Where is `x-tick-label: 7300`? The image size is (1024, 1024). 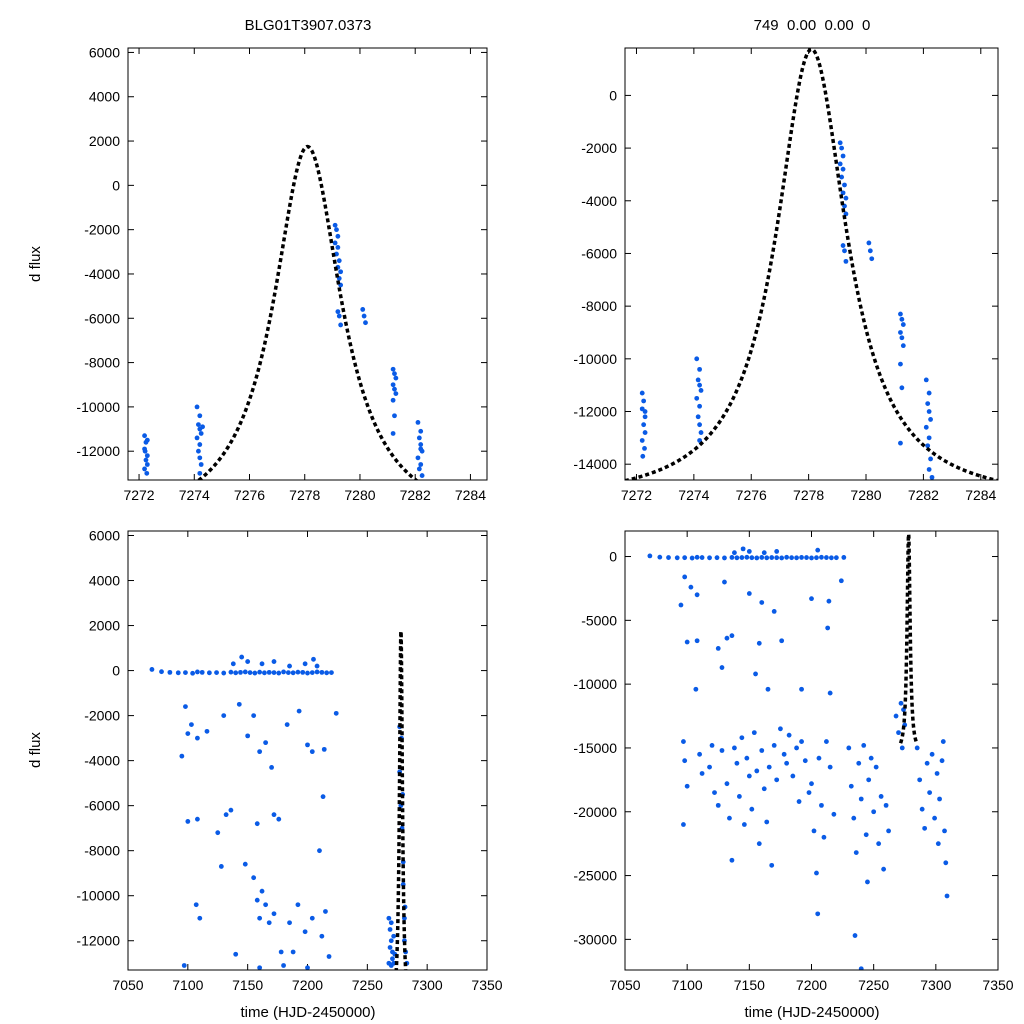
x-tick-label: 7300 is located at coordinates (427, 985).